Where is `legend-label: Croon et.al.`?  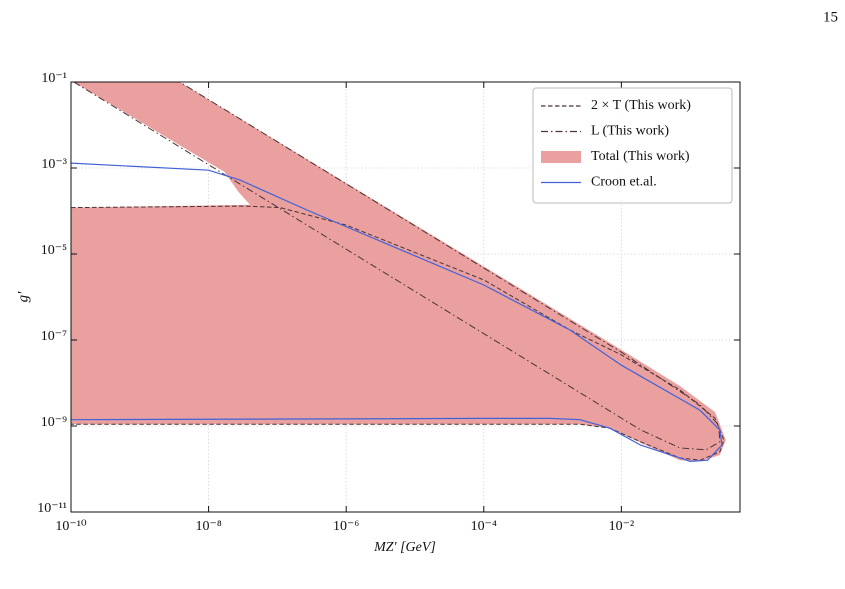
legend-label: Croon et.al. is located at coordinates (624, 182).